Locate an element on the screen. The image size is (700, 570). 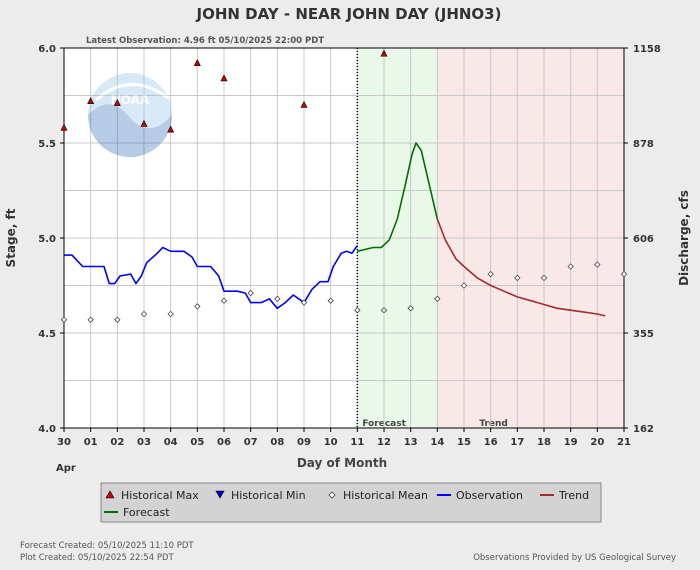
x-tick-label: 11 is located at coordinates (357, 442).